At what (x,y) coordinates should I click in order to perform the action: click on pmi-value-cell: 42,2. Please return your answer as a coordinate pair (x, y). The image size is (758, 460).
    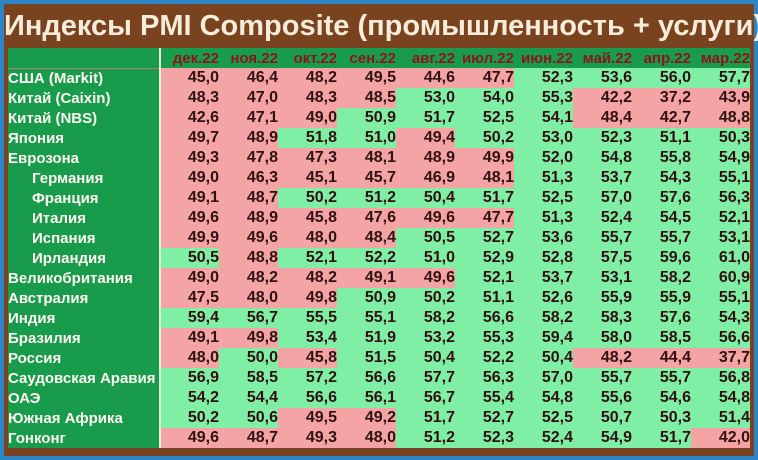
    Looking at the image, I should click on (602, 98).